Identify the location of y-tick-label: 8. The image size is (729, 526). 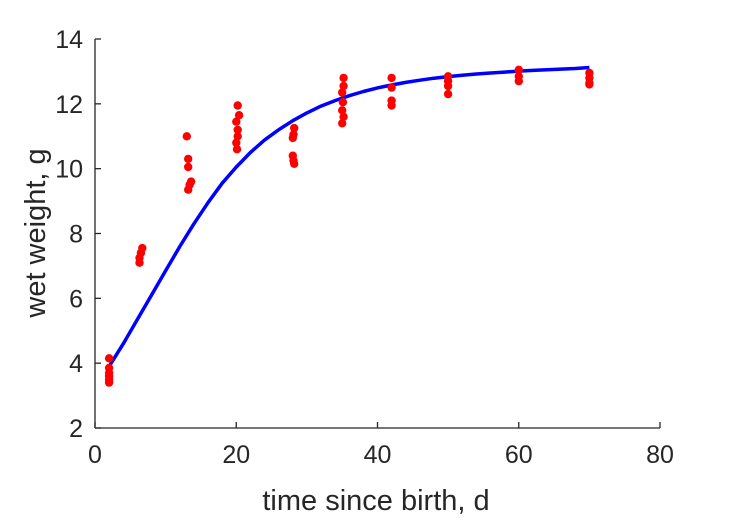
(76, 235).